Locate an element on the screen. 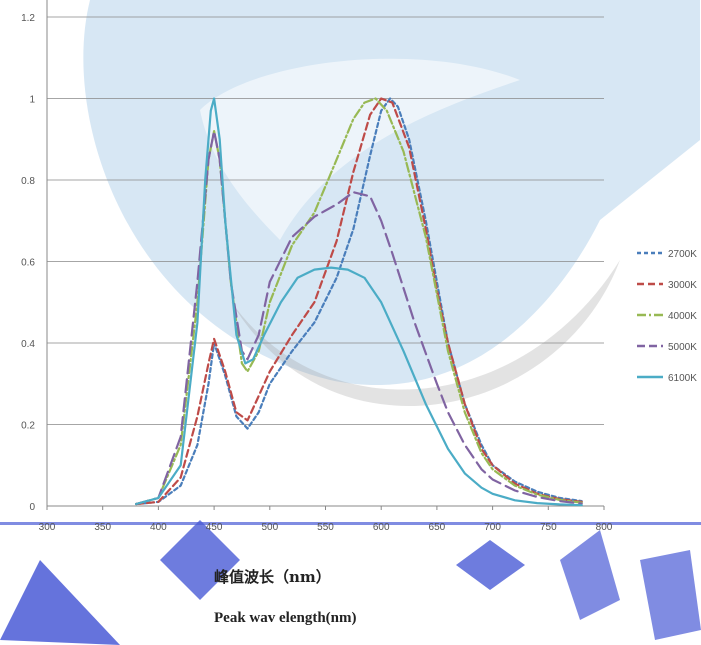 This screenshot has height=645, width=701. legend-label: 5000K is located at coordinates (682, 347).